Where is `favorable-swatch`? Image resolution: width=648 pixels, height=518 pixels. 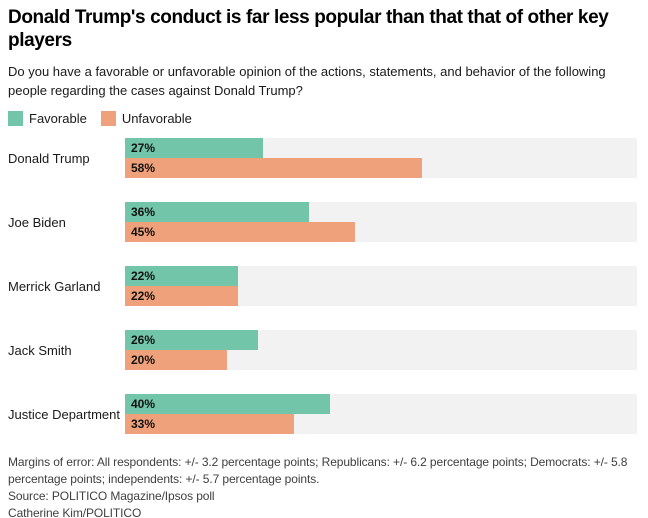 favorable-swatch is located at coordinates (15, 118).